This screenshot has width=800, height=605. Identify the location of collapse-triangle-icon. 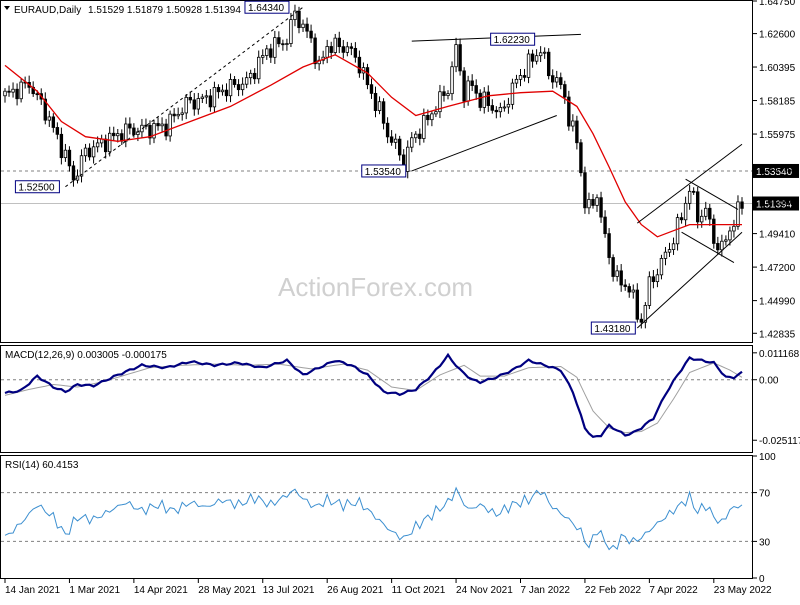
(7, 8).